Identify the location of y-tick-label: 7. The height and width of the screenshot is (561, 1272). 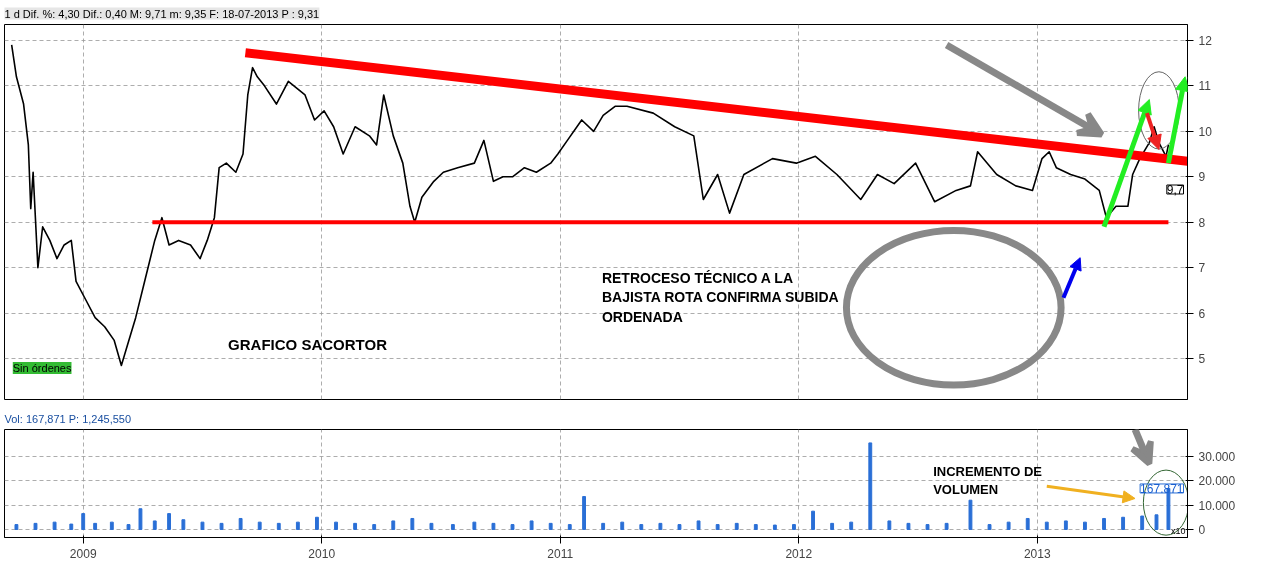
(1202, 268).